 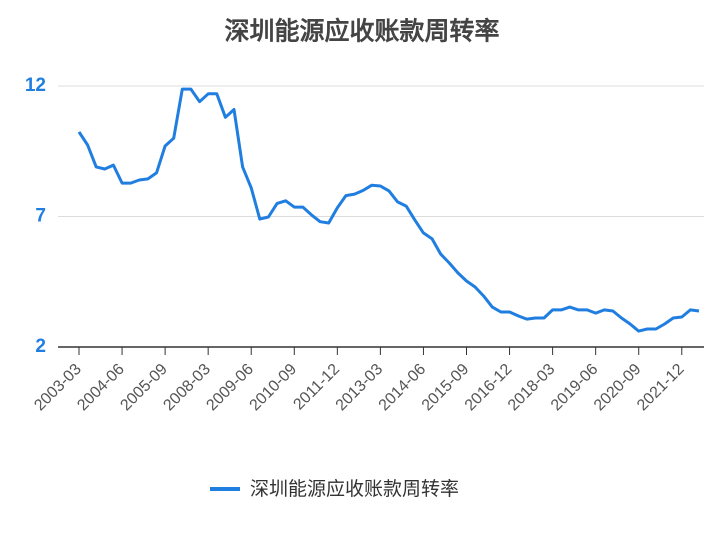 What do you see at coordinates (618, 388) in the screenshot?
I see `x-tick-label: 2020-09` at bounding box center [618, 388].